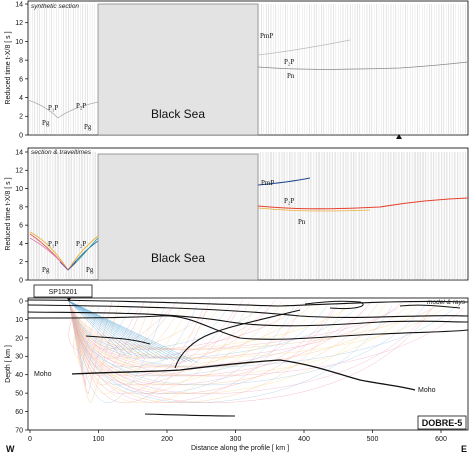 The height and width of the screenshot is (456, 474). Describe the element at coordinates (21, 226) in the screenshot. I see `panel2-y-tick-label: 6` at that location.